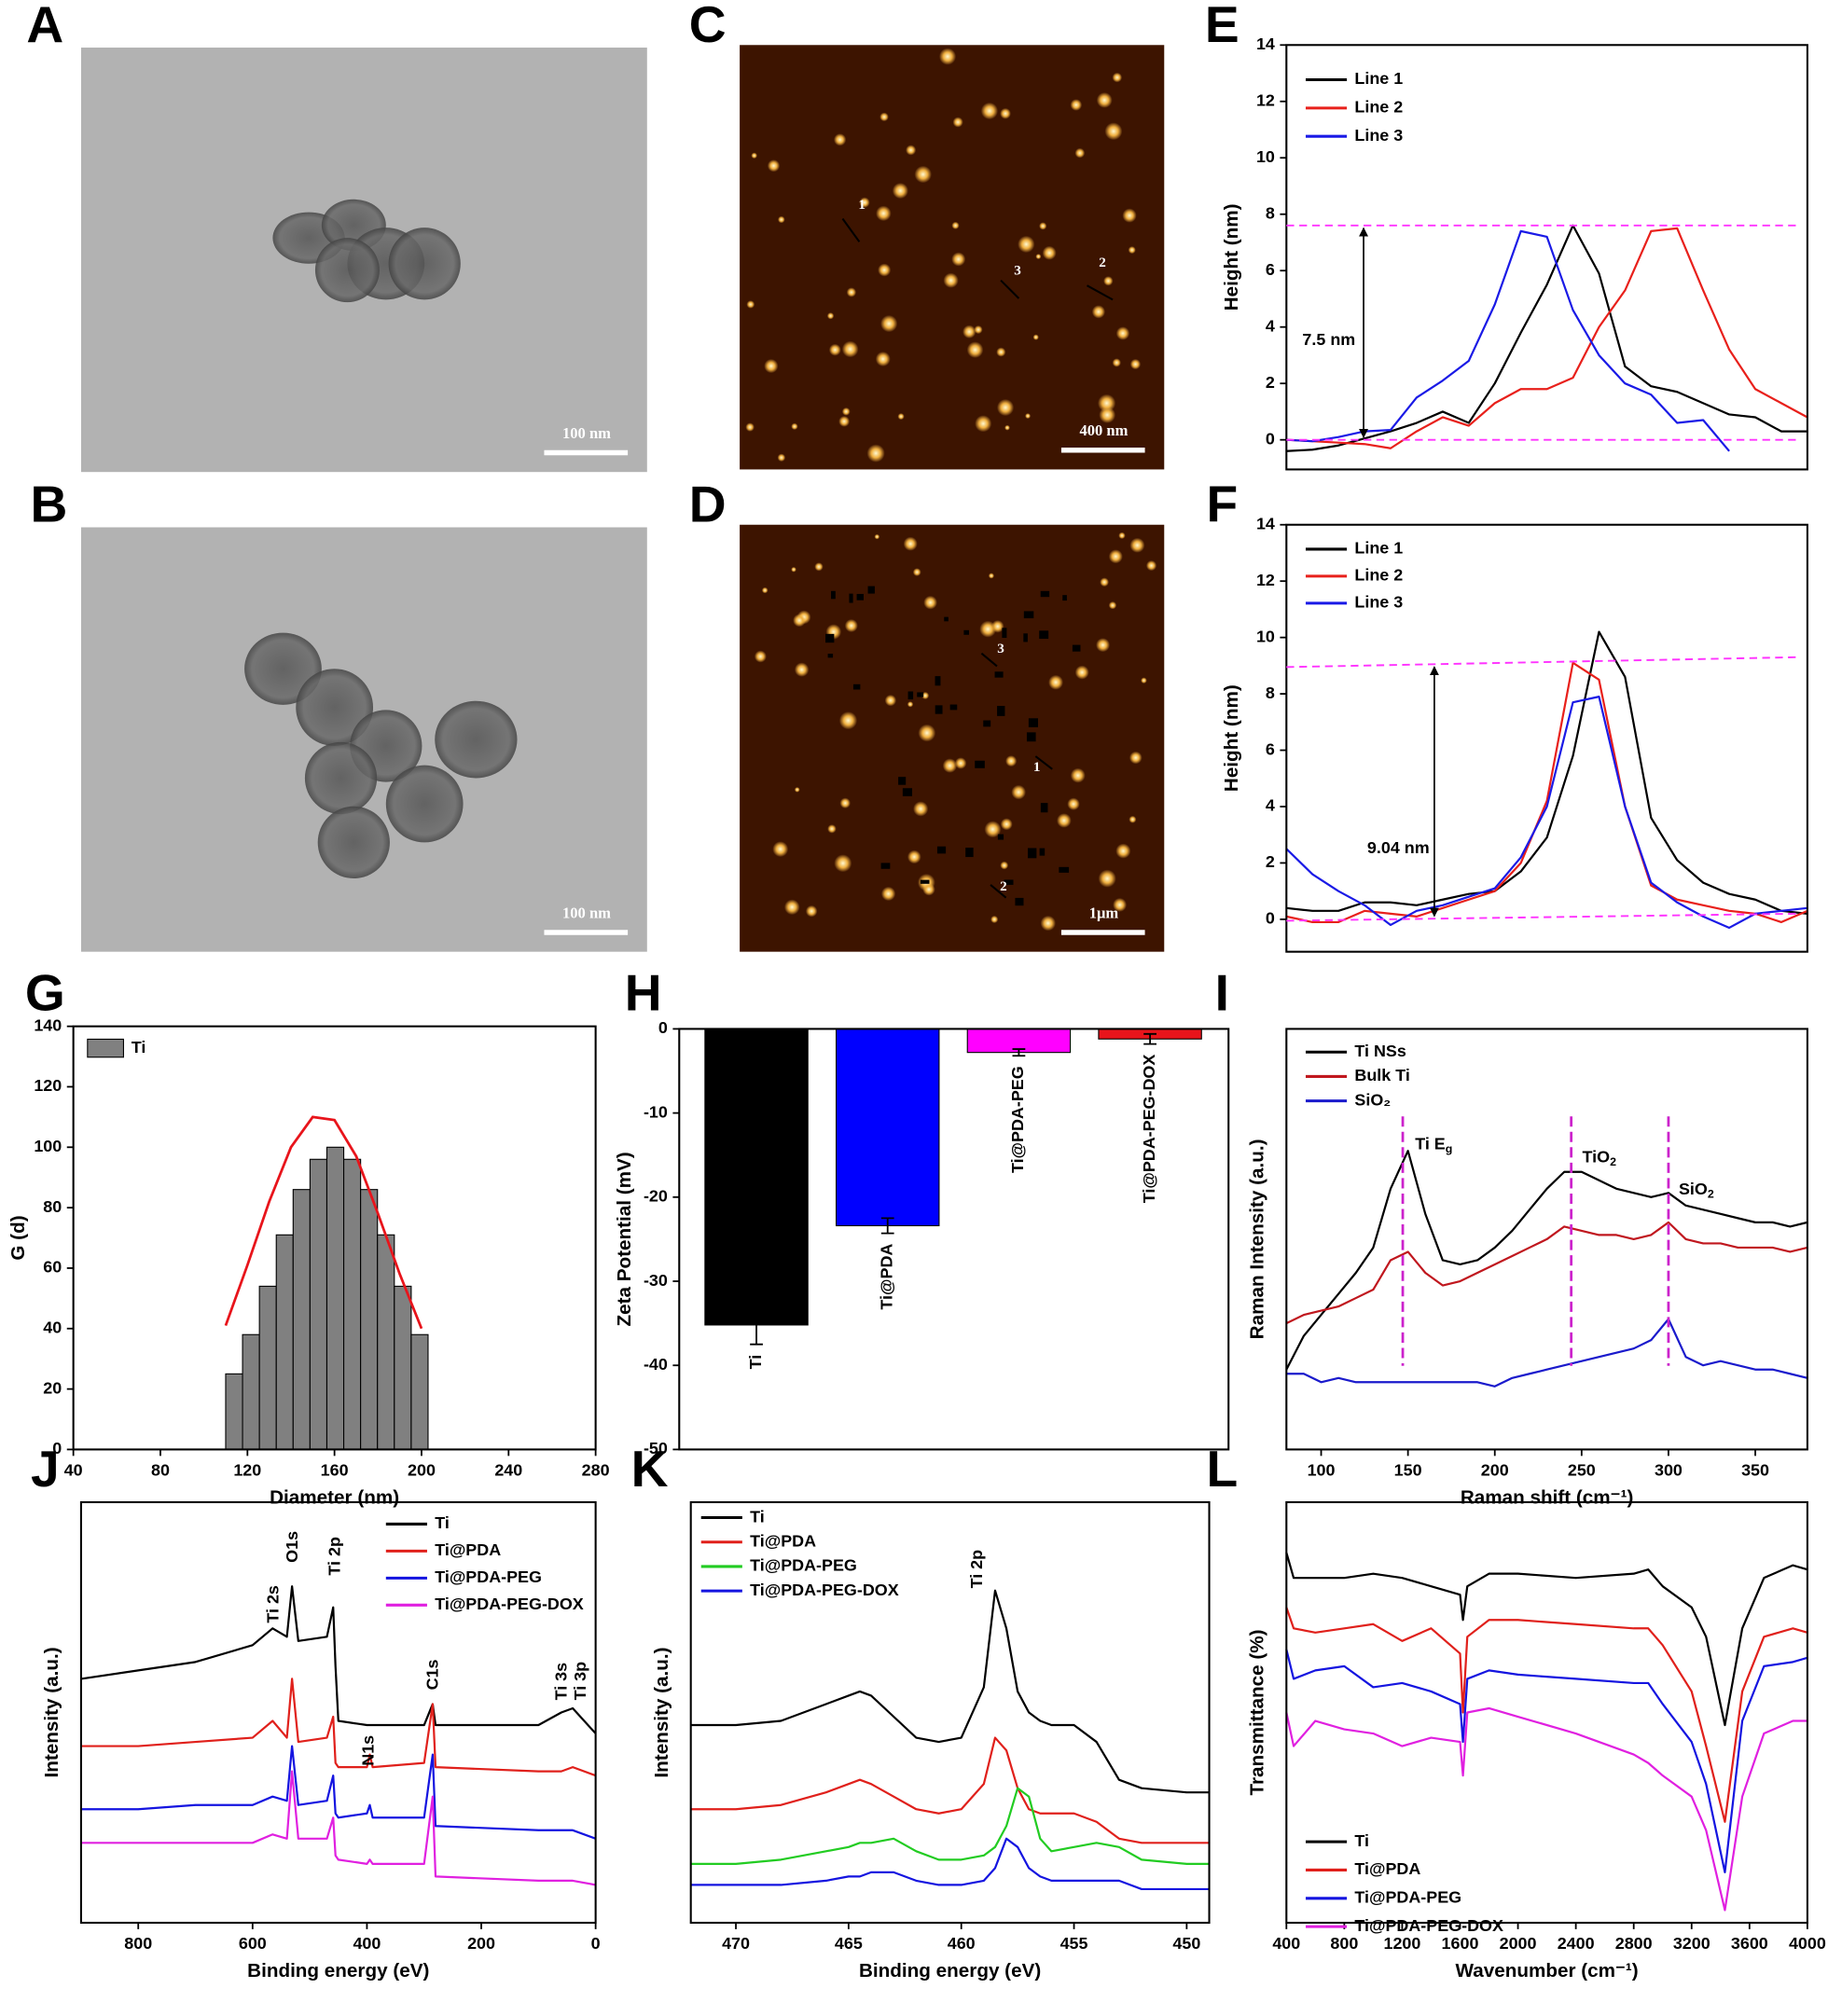 This screenshot has width=1828, height=2016. What do you see at coordinates (1428, 1925) in the screenshot?
I see `legend-label: Ti@PDA-PEG-DOX` at bounding box center [1428, 1925].